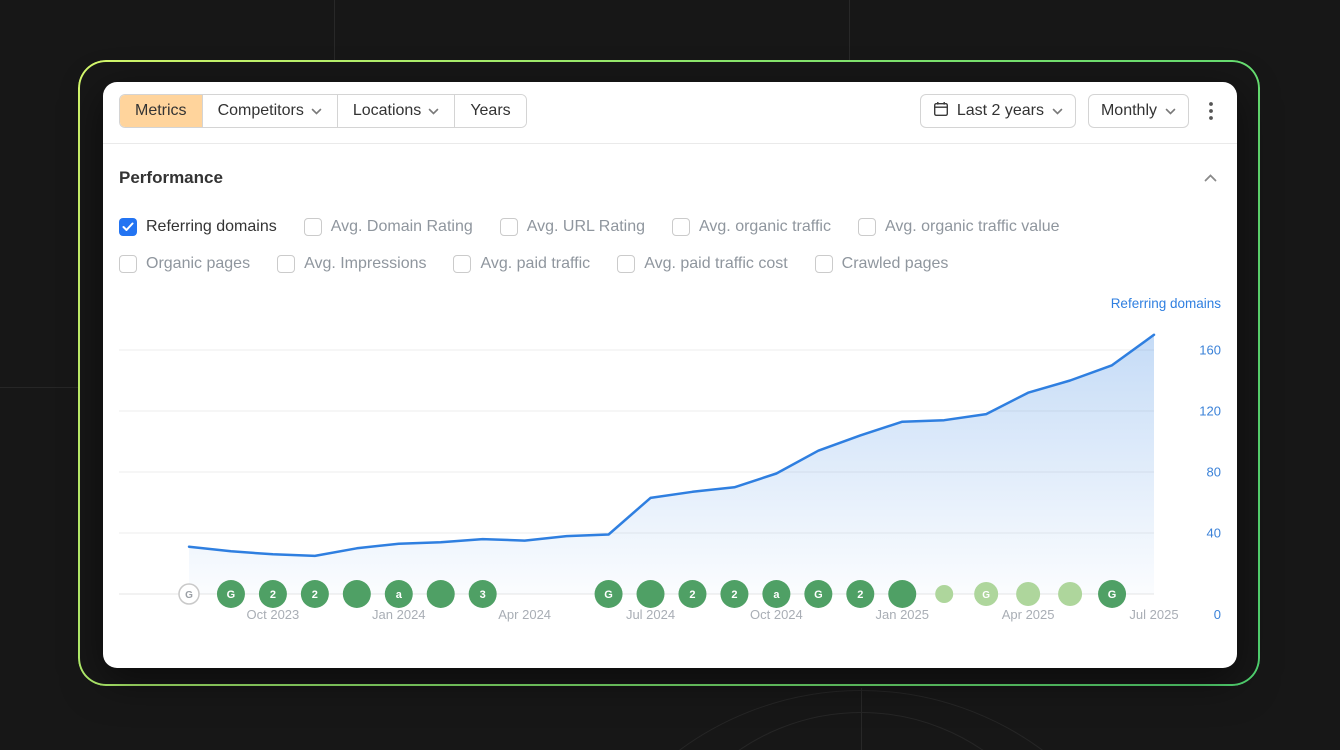  Describe the element at coordinates (365, 263) in the screenshot. I see `metric-label: Avg. Impressions` at that location.